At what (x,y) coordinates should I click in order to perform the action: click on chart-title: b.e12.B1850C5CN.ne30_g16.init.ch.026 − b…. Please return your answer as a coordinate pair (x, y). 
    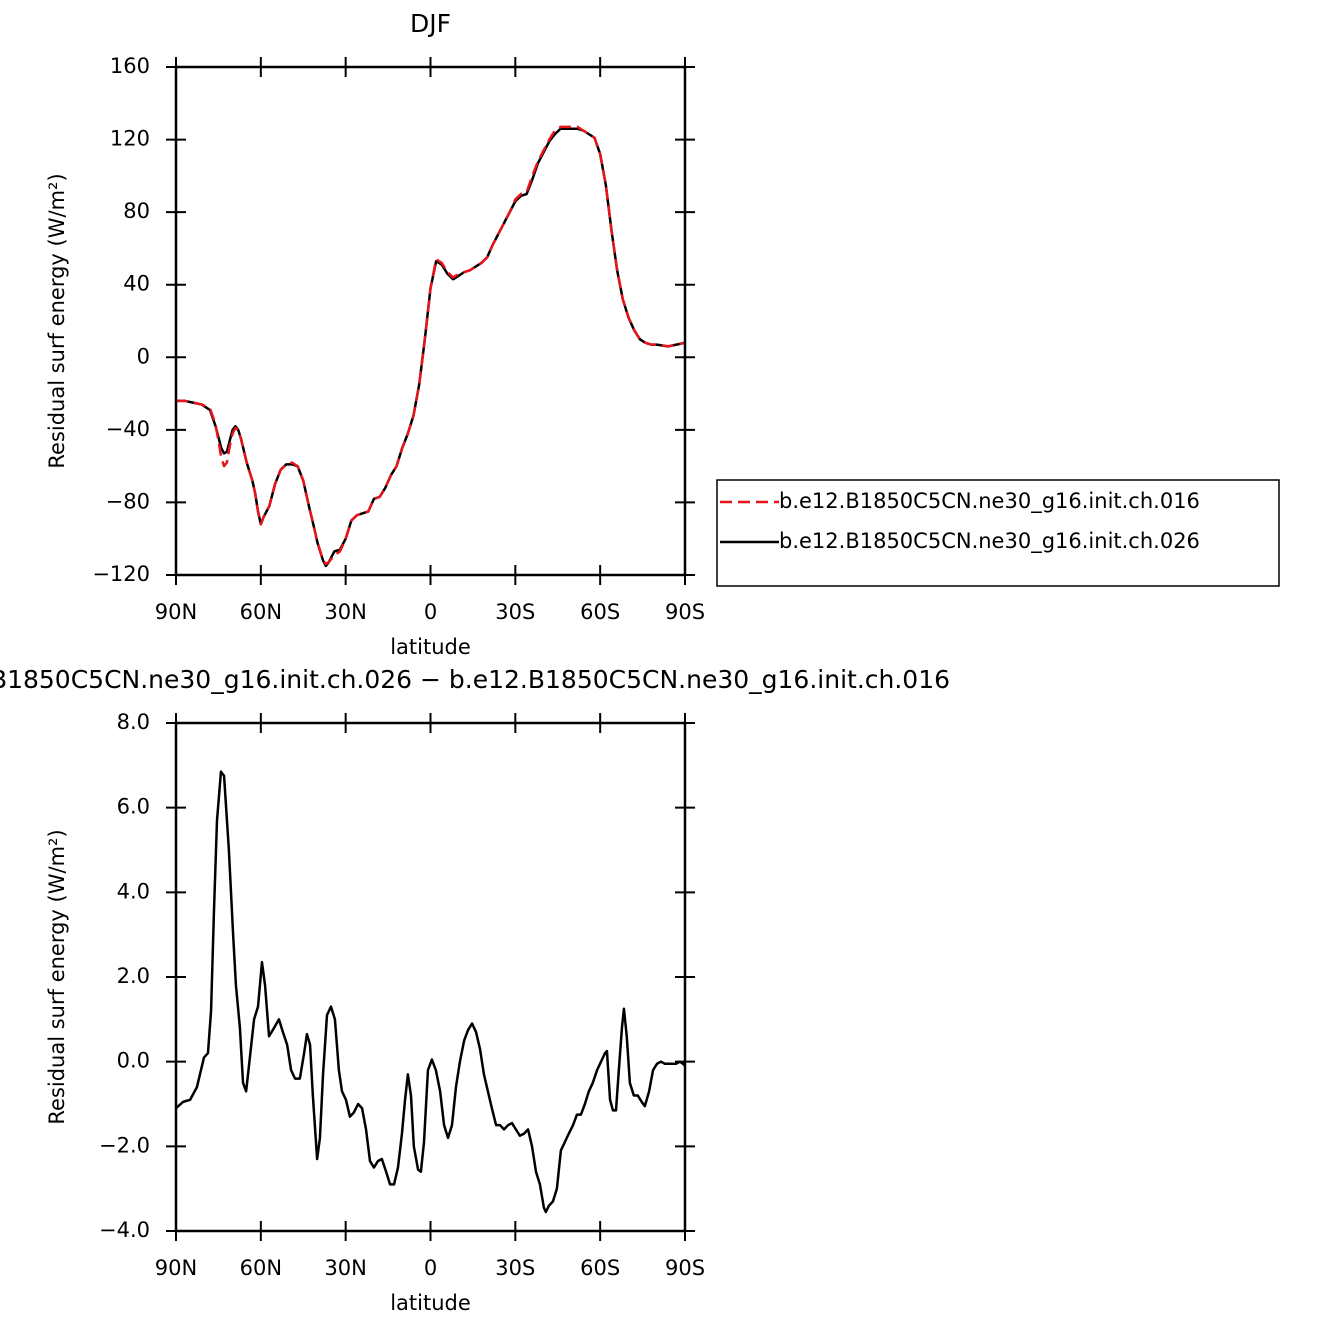
    Looking at the image, I should click on (475, 679).